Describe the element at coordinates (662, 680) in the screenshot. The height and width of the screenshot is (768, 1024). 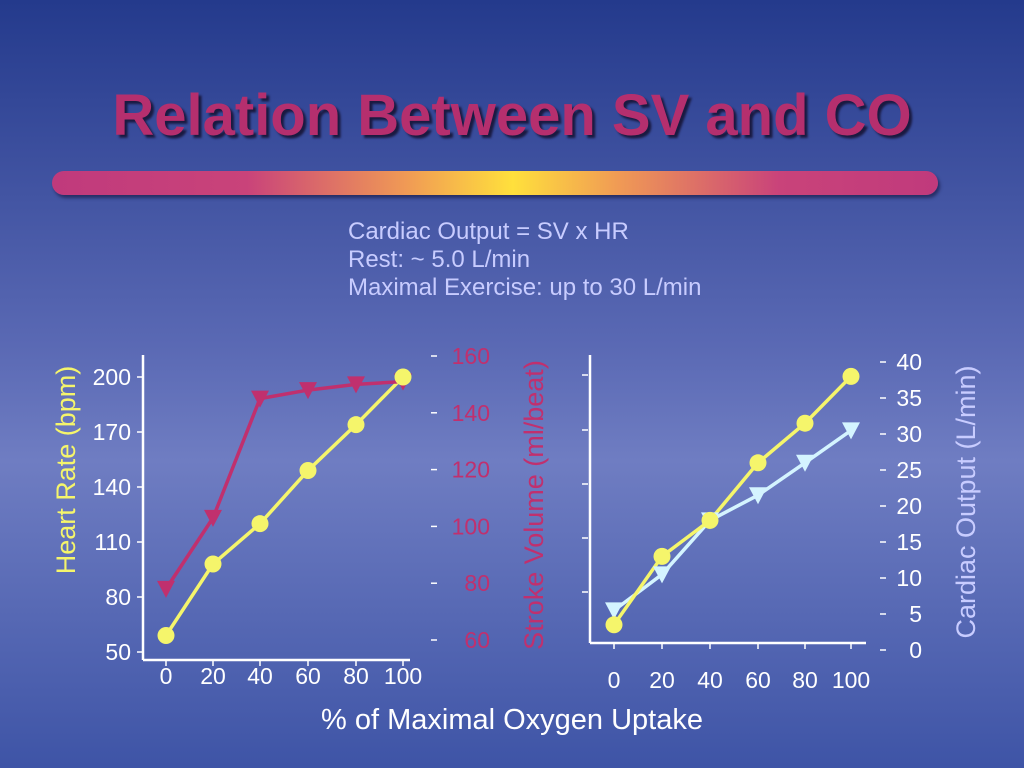
I see `co-x-tick-label: 20` at that location.